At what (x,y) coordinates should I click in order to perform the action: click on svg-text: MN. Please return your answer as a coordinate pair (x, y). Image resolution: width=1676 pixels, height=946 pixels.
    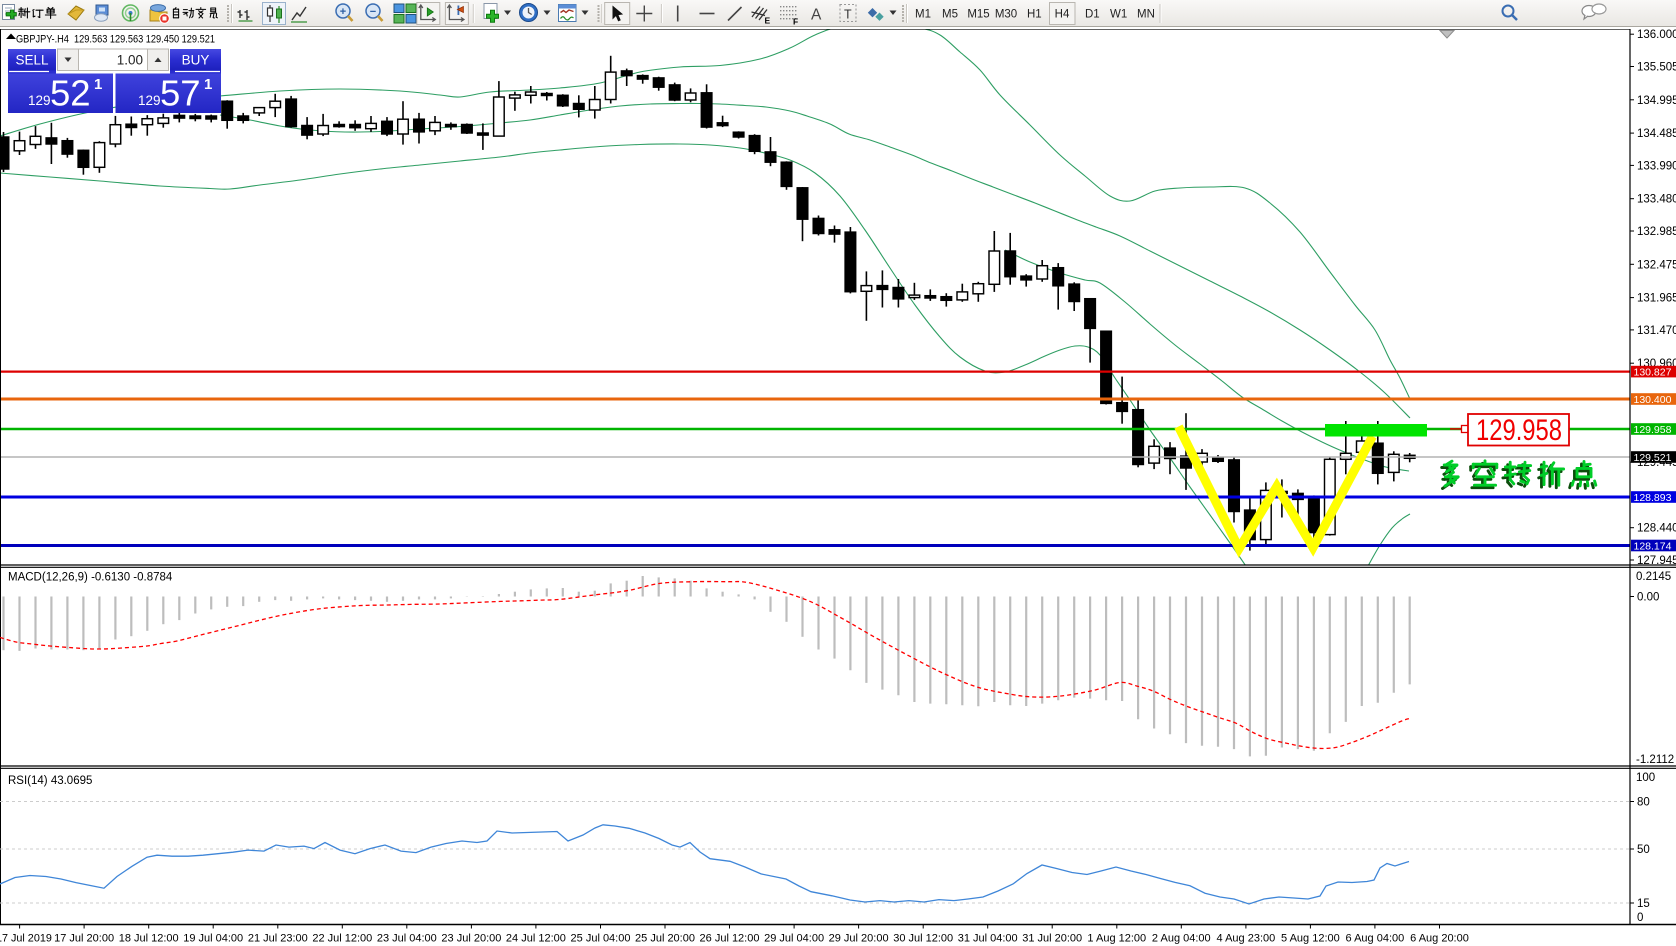
    Looking at the image, I should click on (1146, 15).